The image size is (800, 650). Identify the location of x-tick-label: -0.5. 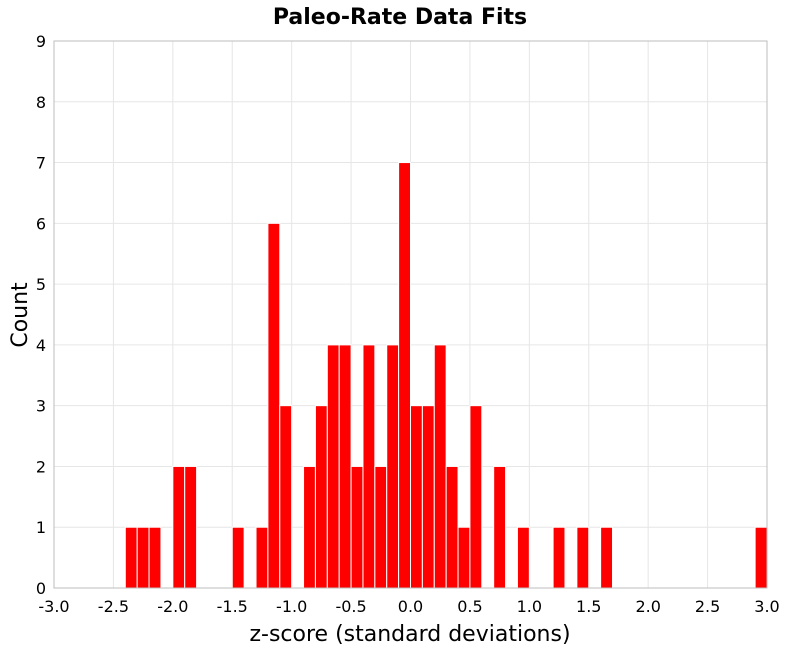
(350, 606).